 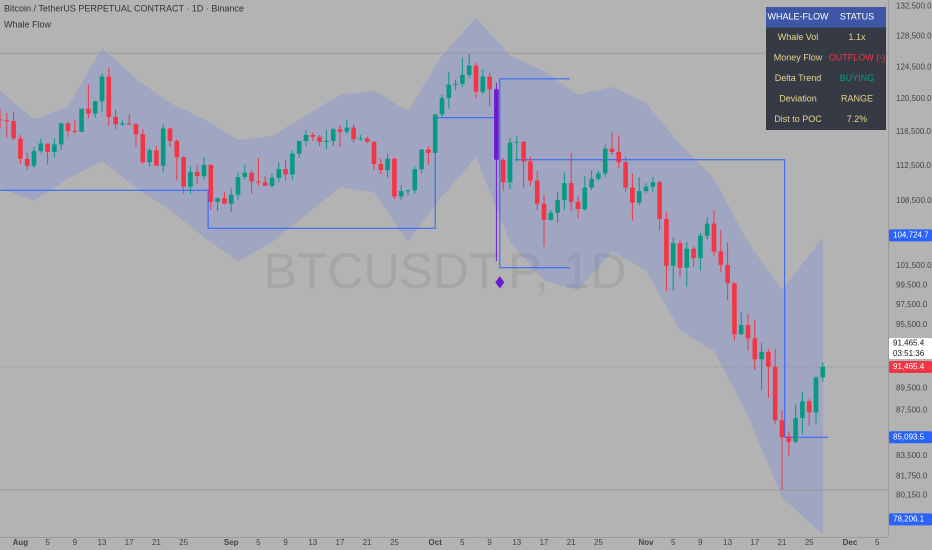 I want to click on signal-marker, so click(x=500, y=282).